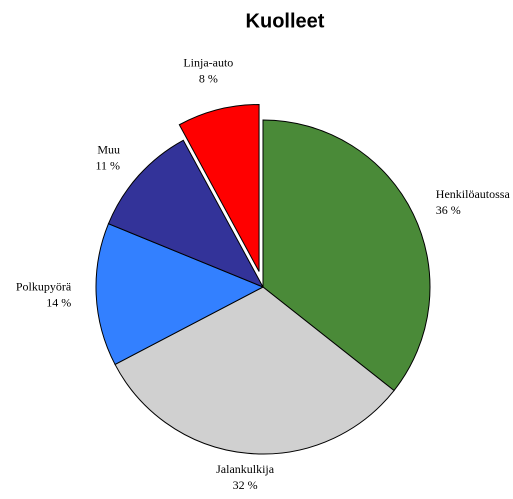  Describe the element at coordinates (473, 194) in the screenshot. I see `slice-label: Henkilöautossa` at that location.